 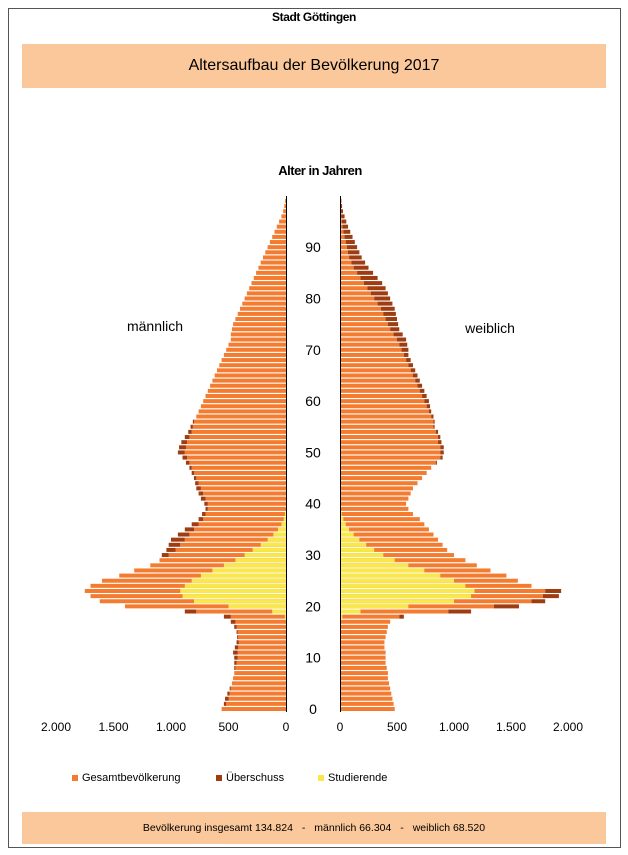 I want to click on male-x-tick-label: 500, so click(x=228, y=727).